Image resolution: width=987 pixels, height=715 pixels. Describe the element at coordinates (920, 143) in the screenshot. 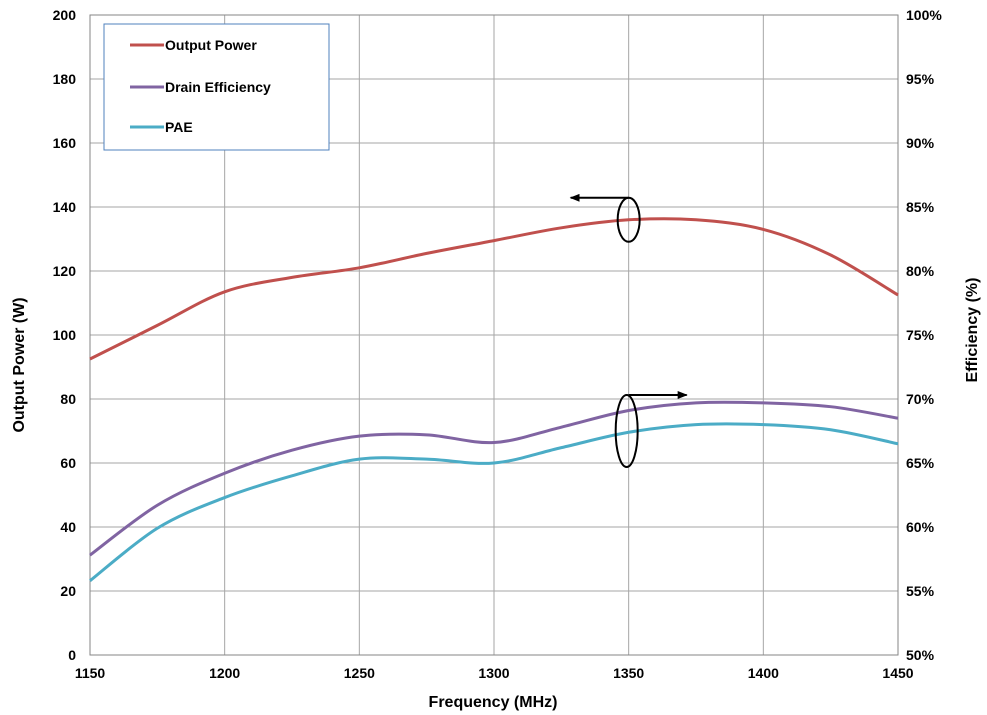

I see `y2-tick-label: 90%` at that location.